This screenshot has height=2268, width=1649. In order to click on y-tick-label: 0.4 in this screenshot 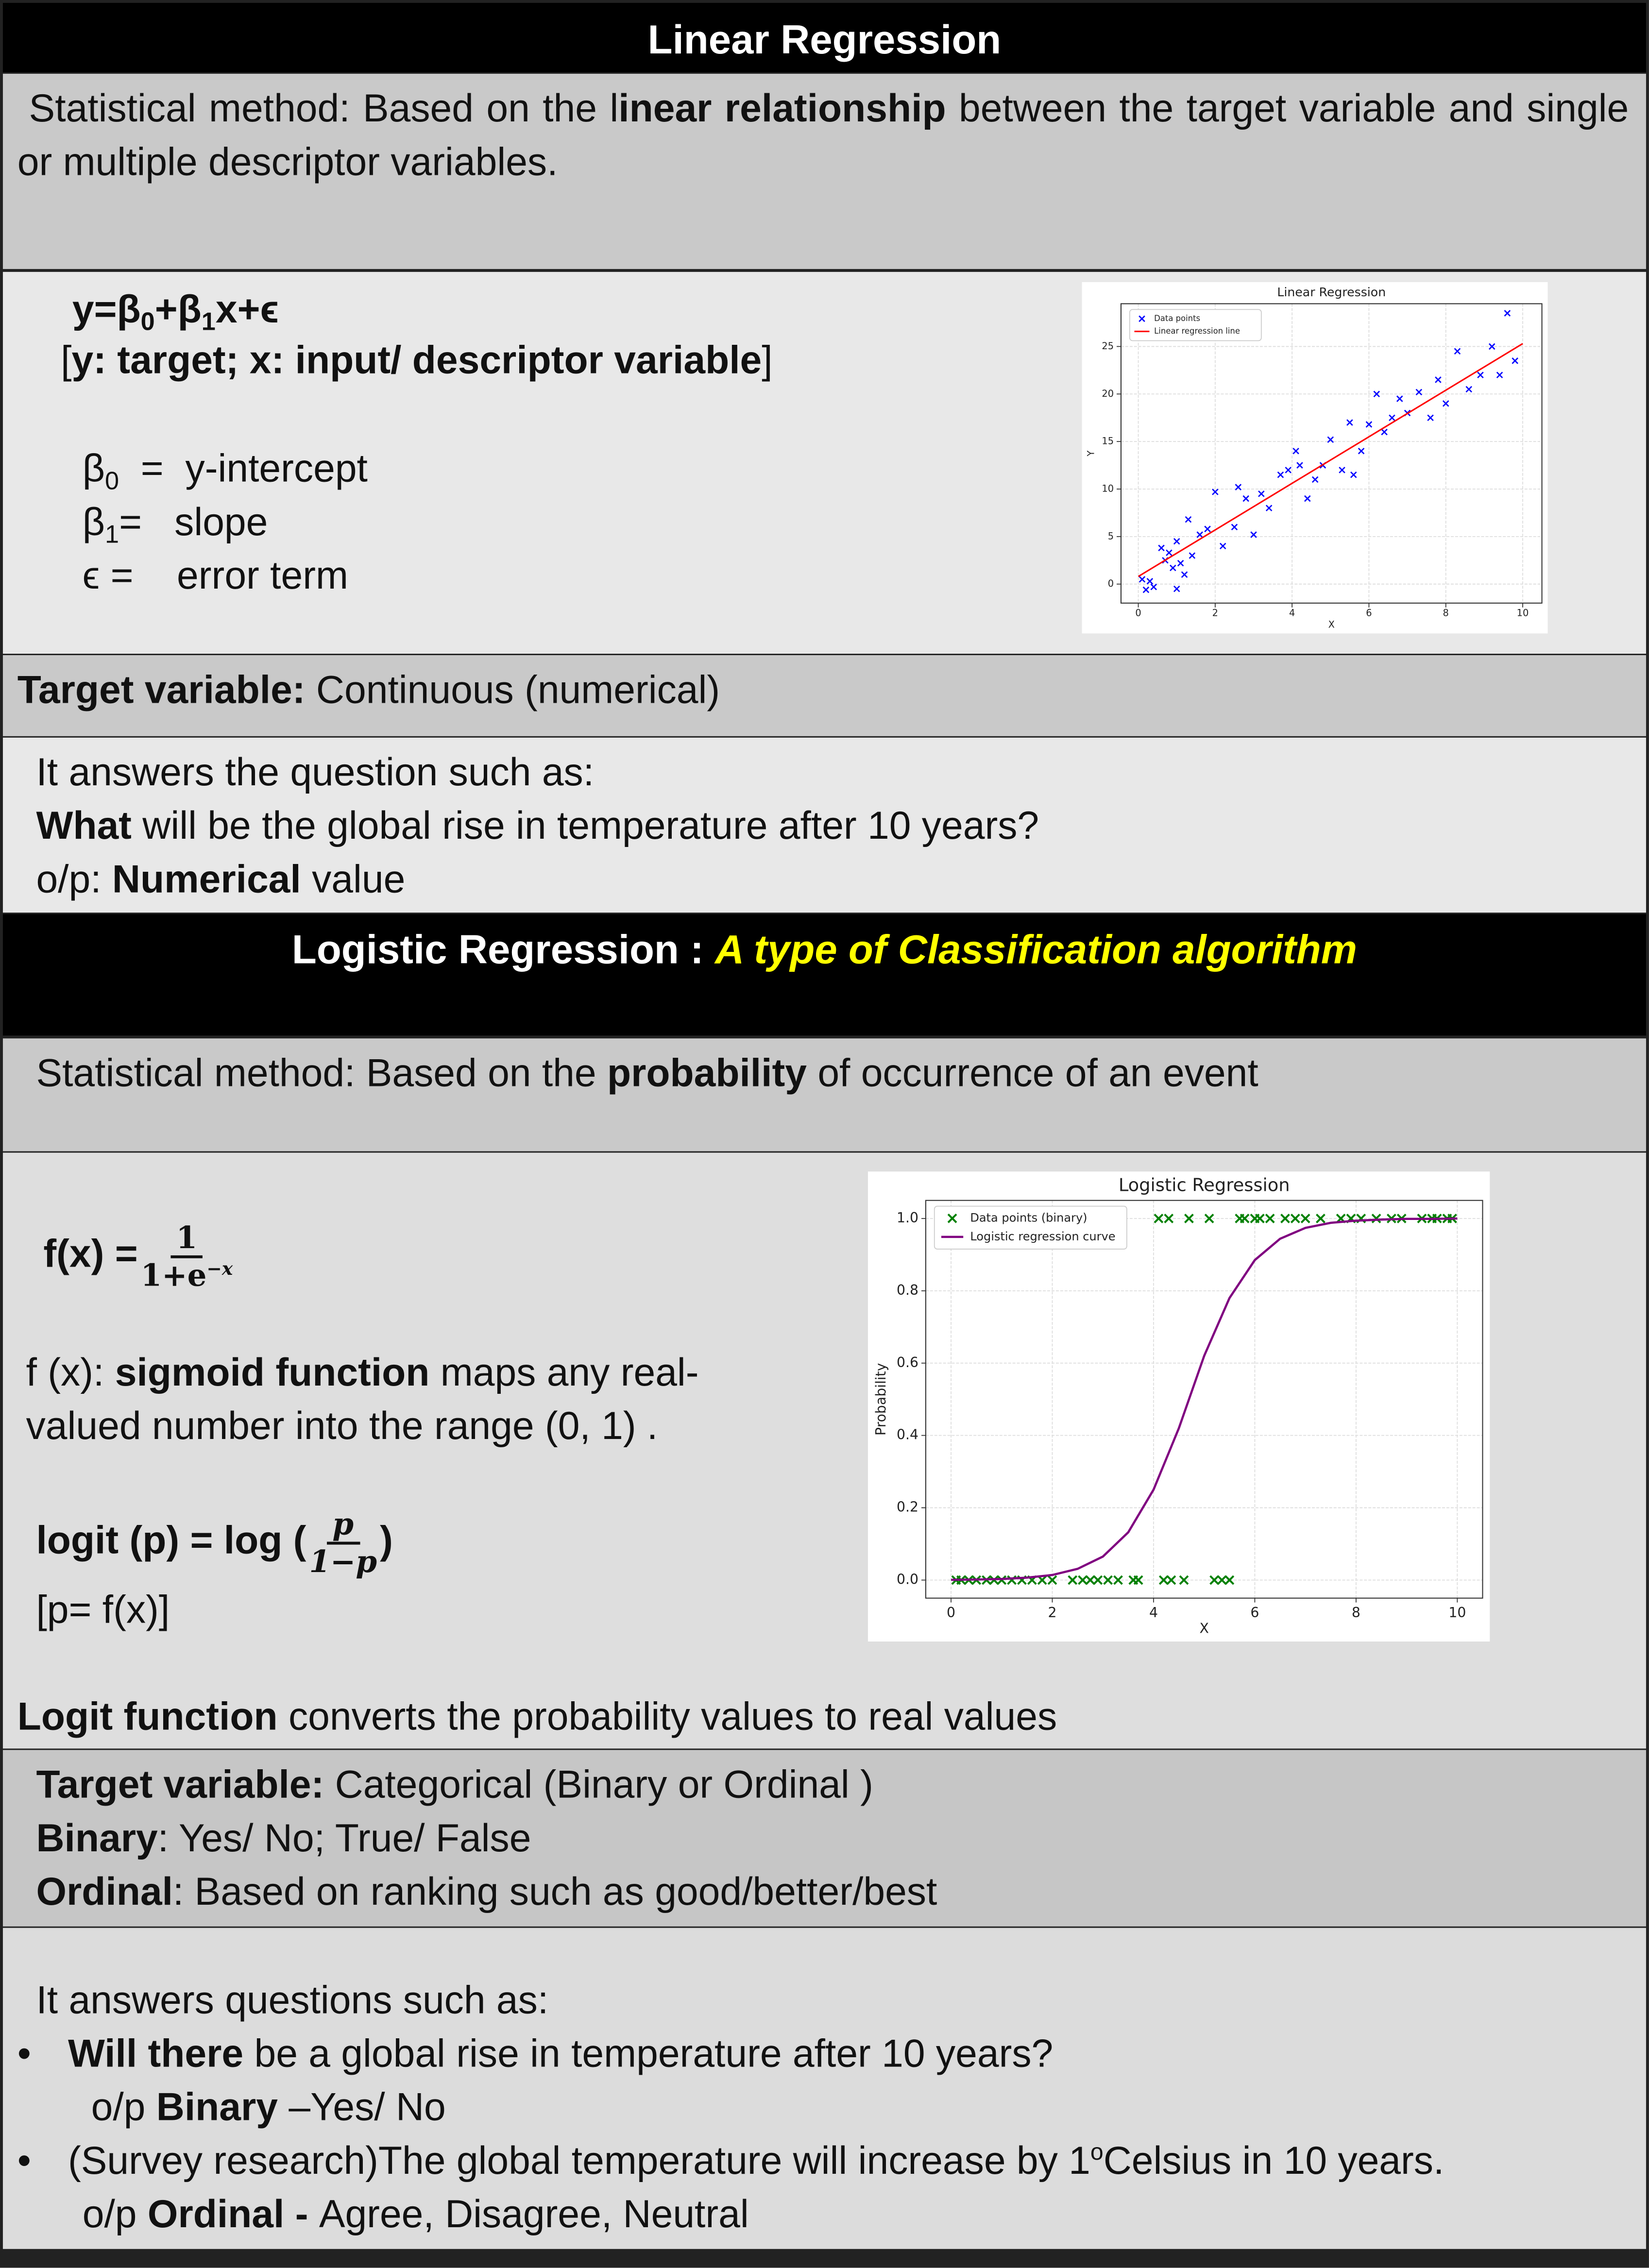, I will do `click(907, 1435)`.